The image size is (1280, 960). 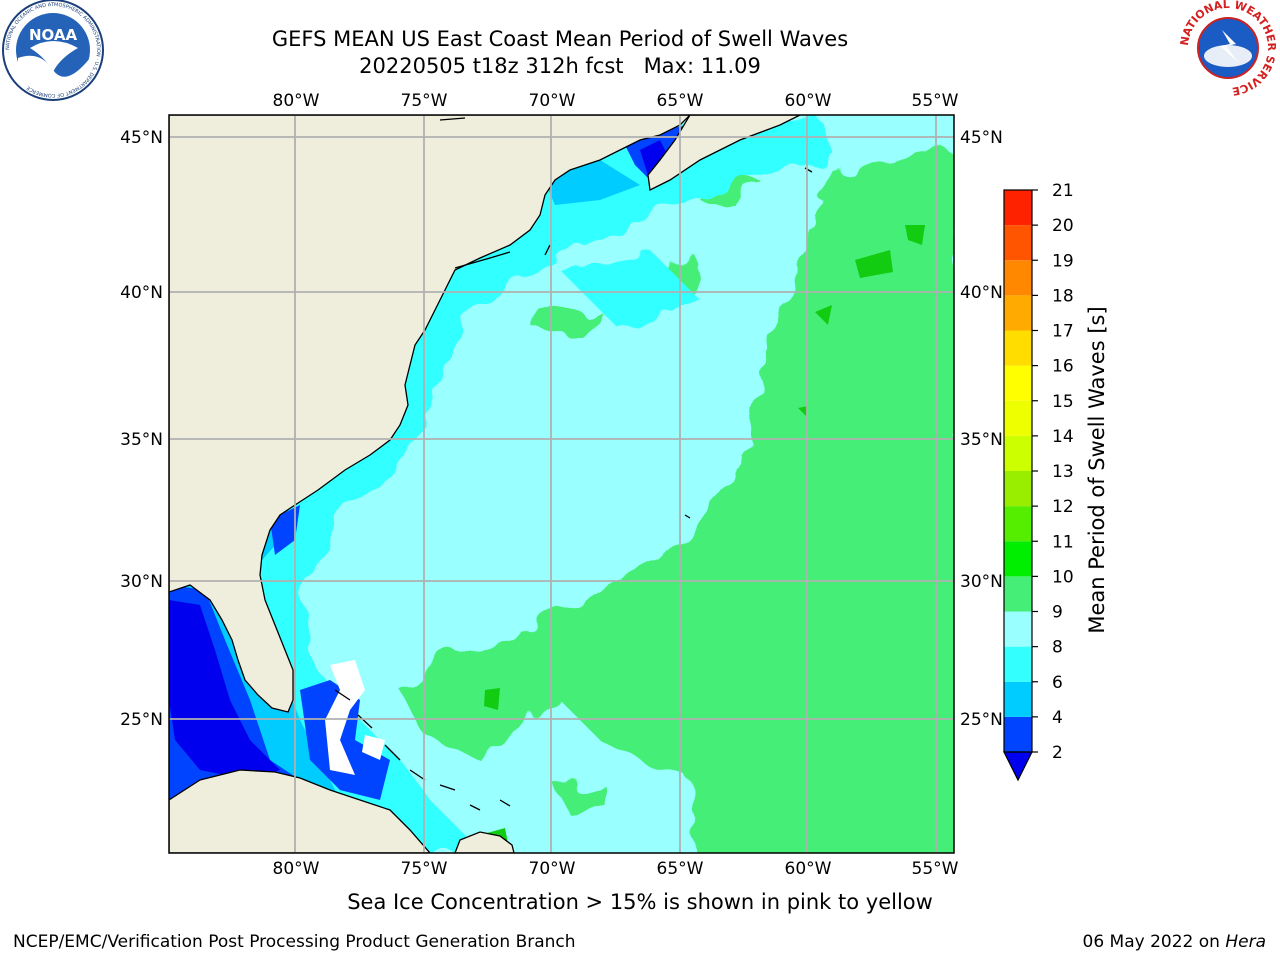 I want to click on colorbar-tick-label: 18, so click(x=1063, y=296).